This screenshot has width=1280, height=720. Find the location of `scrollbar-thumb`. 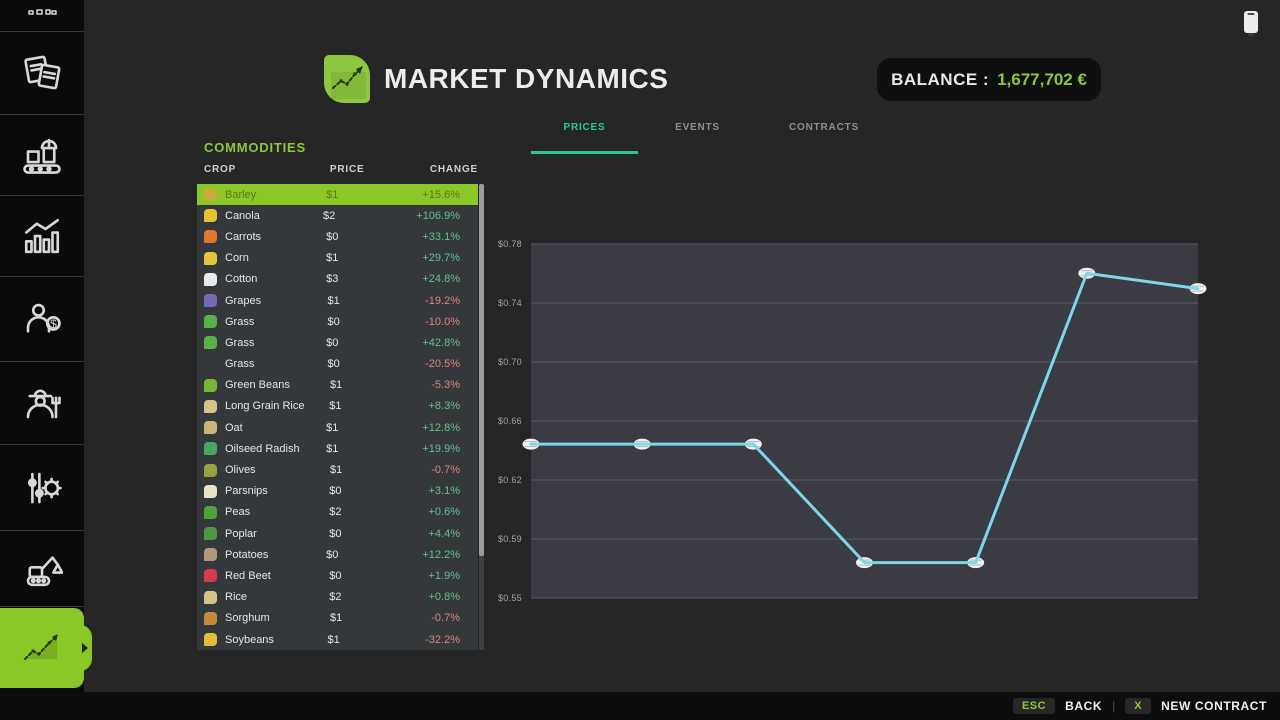

scrollbar-thumb is located at coordinates (481, 370).